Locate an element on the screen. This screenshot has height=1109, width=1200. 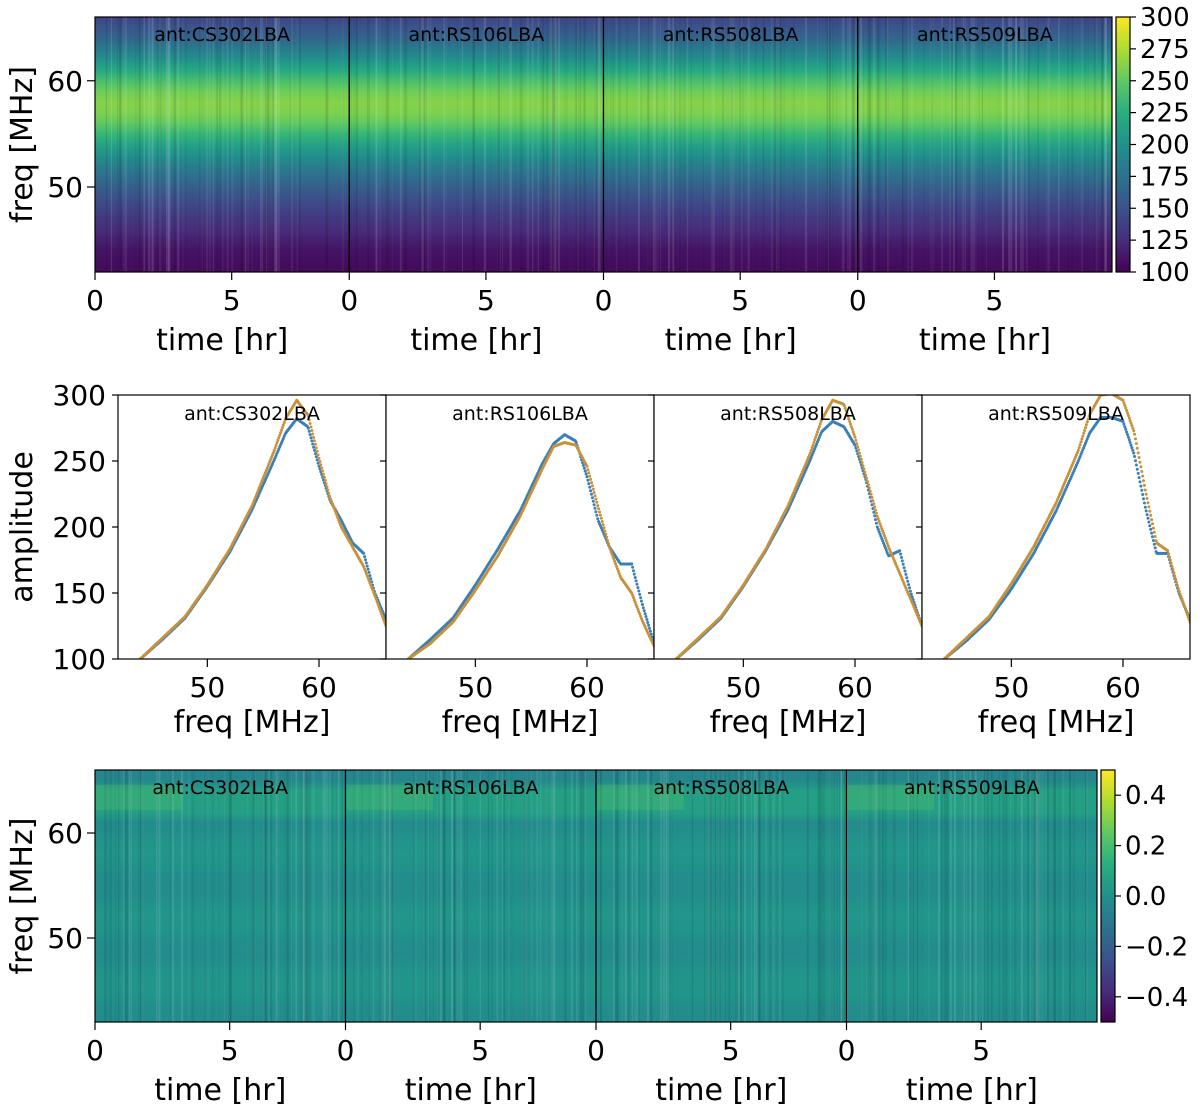
colorbar-tick-label: 125 is located at coordinates (1165, 241).